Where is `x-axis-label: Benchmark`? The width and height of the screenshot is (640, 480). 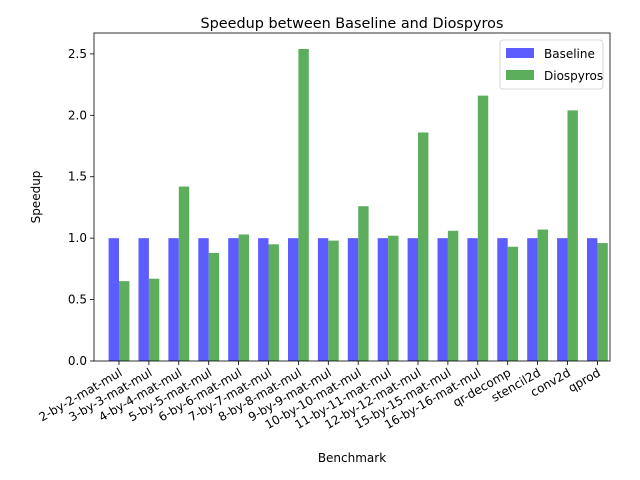 x-axis-label: Benchmark is located at coordinates (352, 458).